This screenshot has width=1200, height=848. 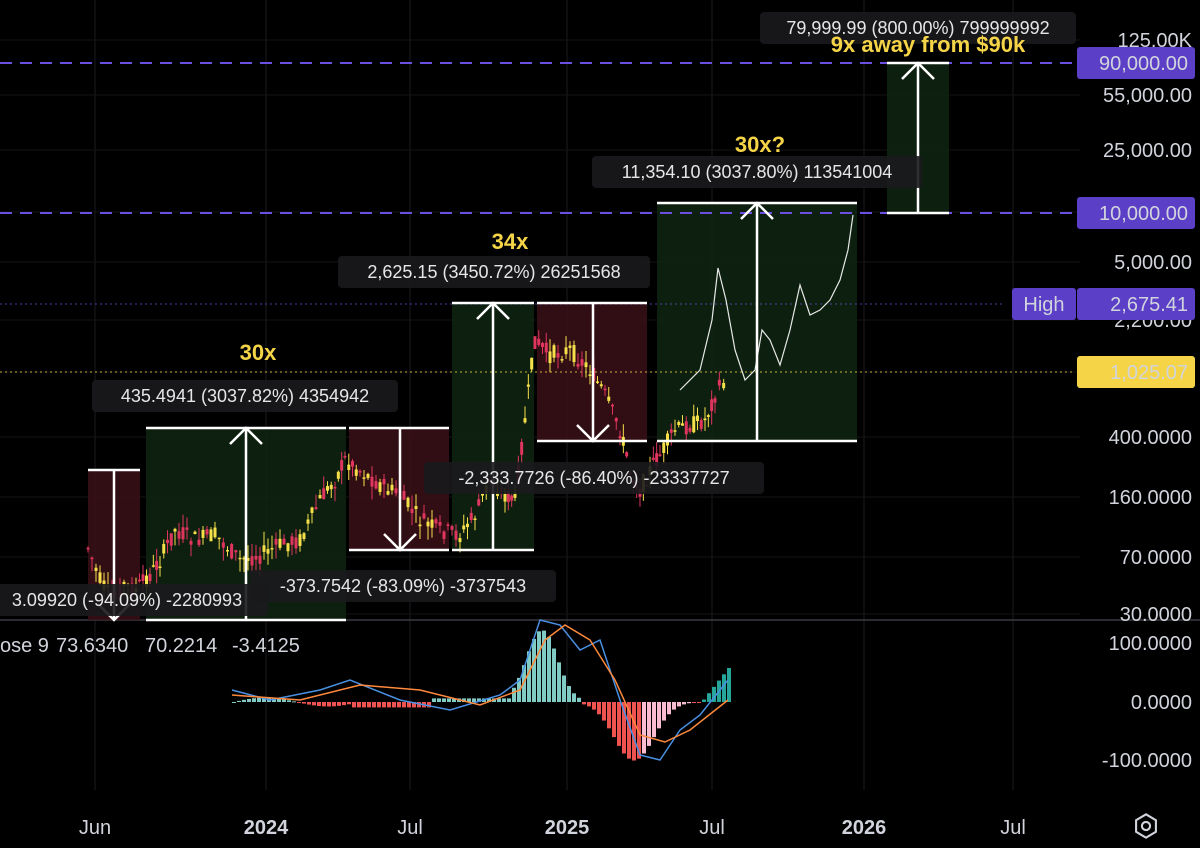 What do you see at coordinates (181, 646) in the screenshot?
I see `macd-legend-value: 70.2214` at bounding box center [181, 646].